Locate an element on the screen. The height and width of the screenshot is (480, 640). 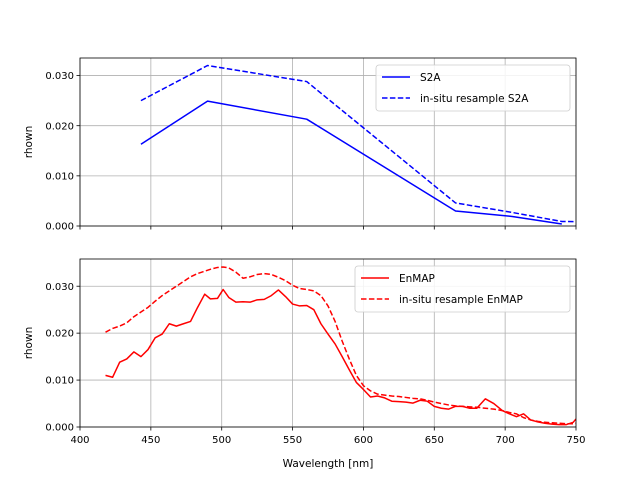
x-tick-label: 400 is located at coordinates (79, 440).